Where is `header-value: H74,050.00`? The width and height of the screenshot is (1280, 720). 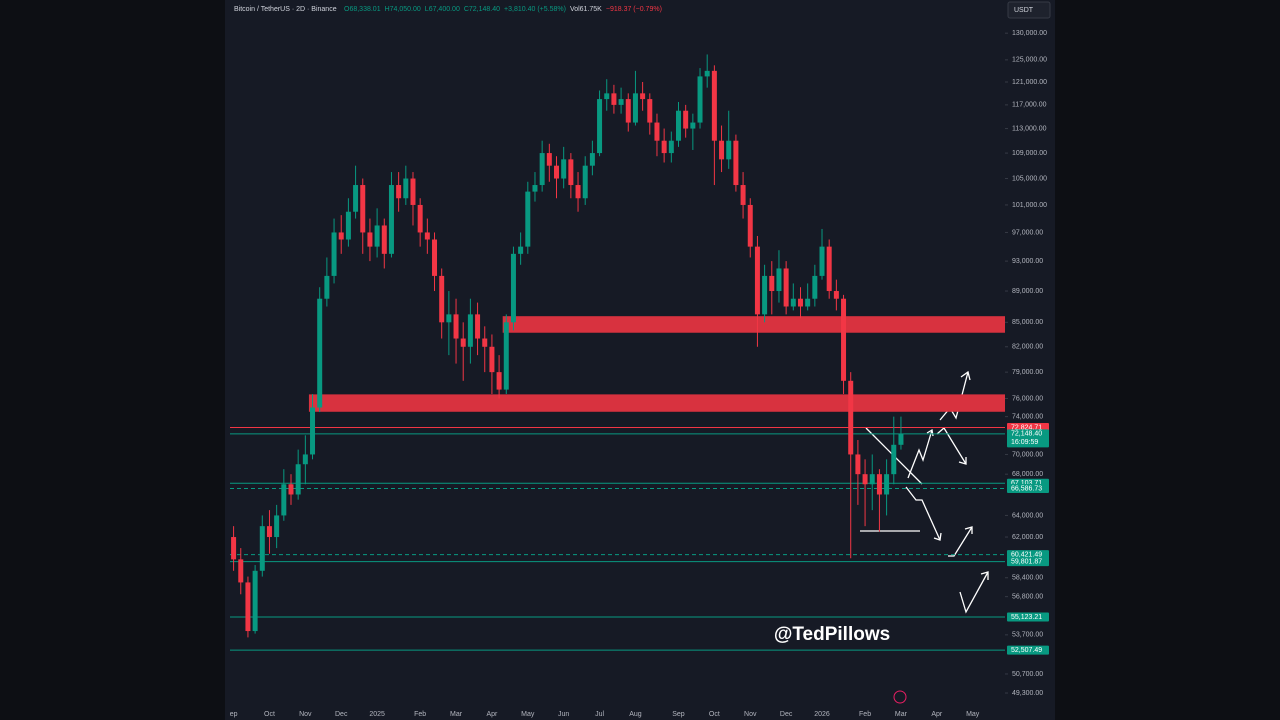
header-value: H74,050.00 is located at coordinates (403, 9).